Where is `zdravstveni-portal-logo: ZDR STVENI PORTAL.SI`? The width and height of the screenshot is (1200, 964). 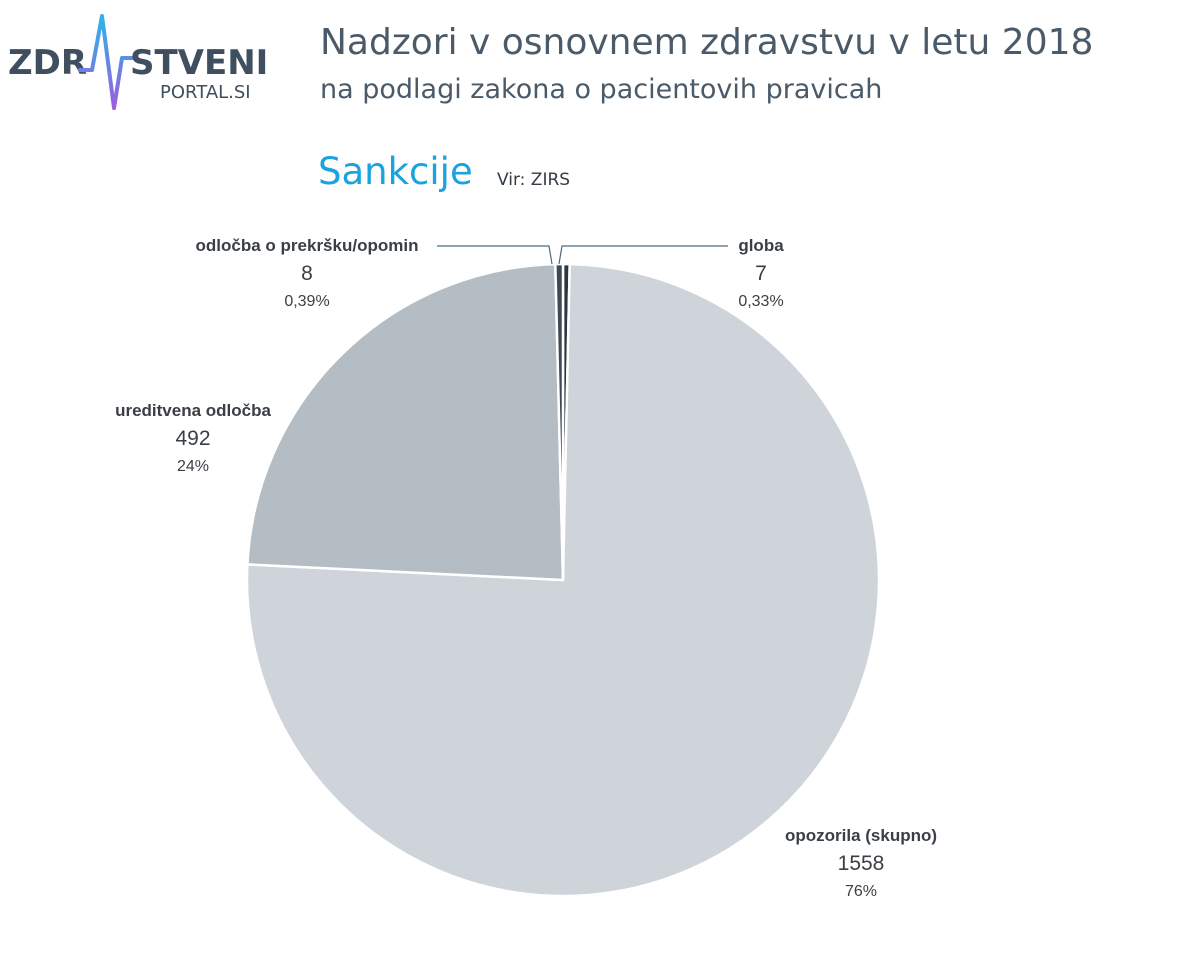 zdravstveni-portal-logo: ZDR STVENI PORTAL.SI is located at coordinates (138, 62).